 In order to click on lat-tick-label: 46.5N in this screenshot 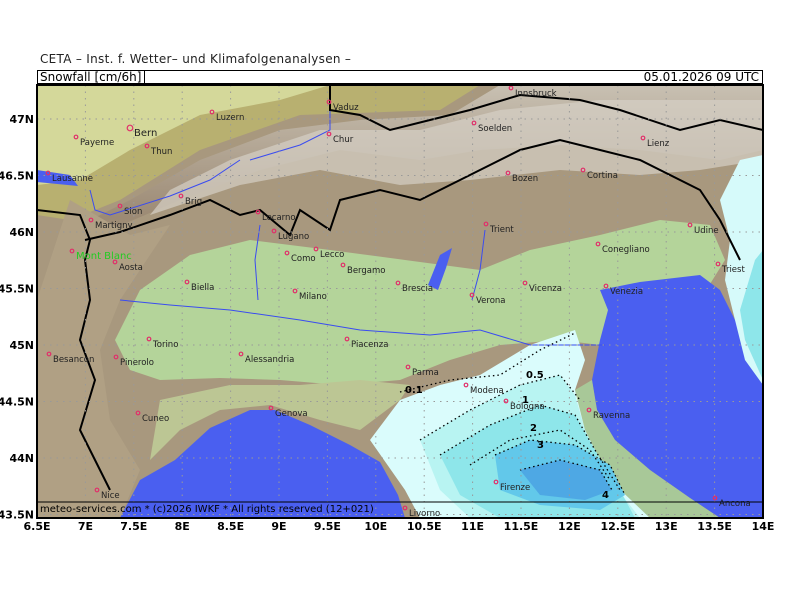, I will do `click(17, 176)`.